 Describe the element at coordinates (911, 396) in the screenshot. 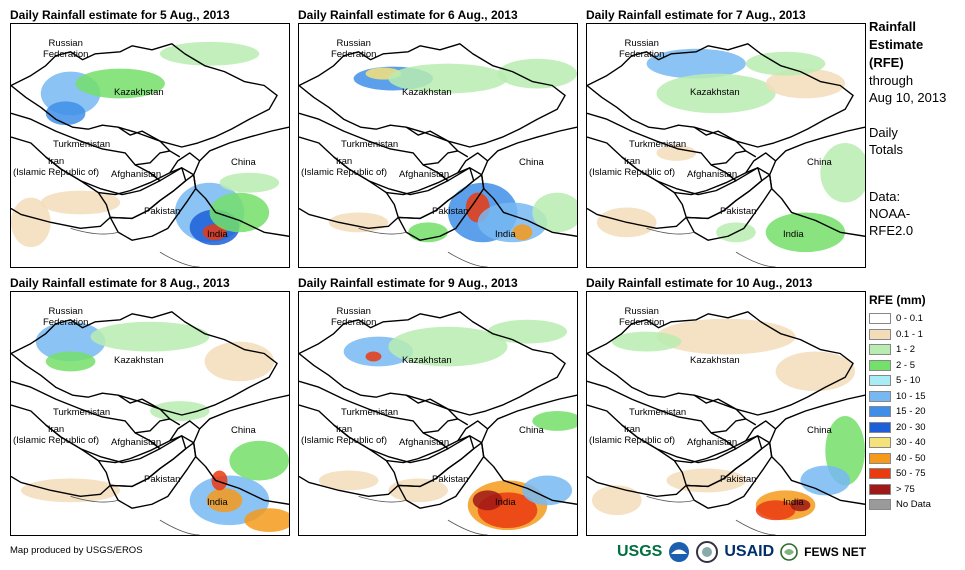

I see `legend-label: 10 - 15` at that location.